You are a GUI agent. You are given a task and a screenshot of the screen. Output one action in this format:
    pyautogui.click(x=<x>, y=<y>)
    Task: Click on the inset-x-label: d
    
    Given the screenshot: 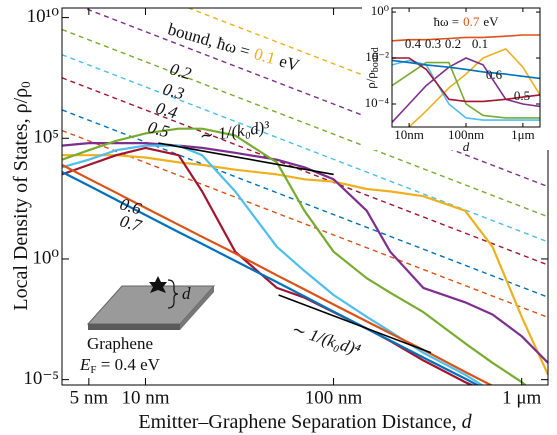 What is the action you would take?
    pyautogui.click(x=466, y=146)
    